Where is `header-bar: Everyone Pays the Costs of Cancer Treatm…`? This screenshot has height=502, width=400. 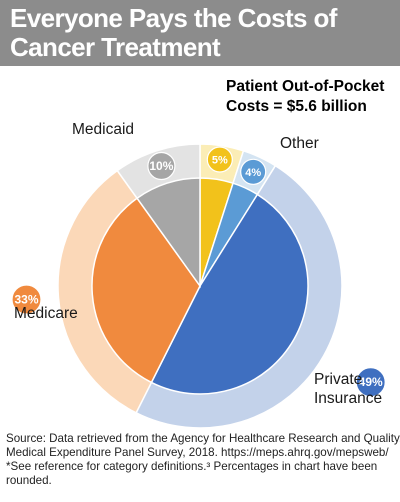
header-bar: Everyone Pays the Costs of Cancer Treatm… is located at coordinates (200, 33).